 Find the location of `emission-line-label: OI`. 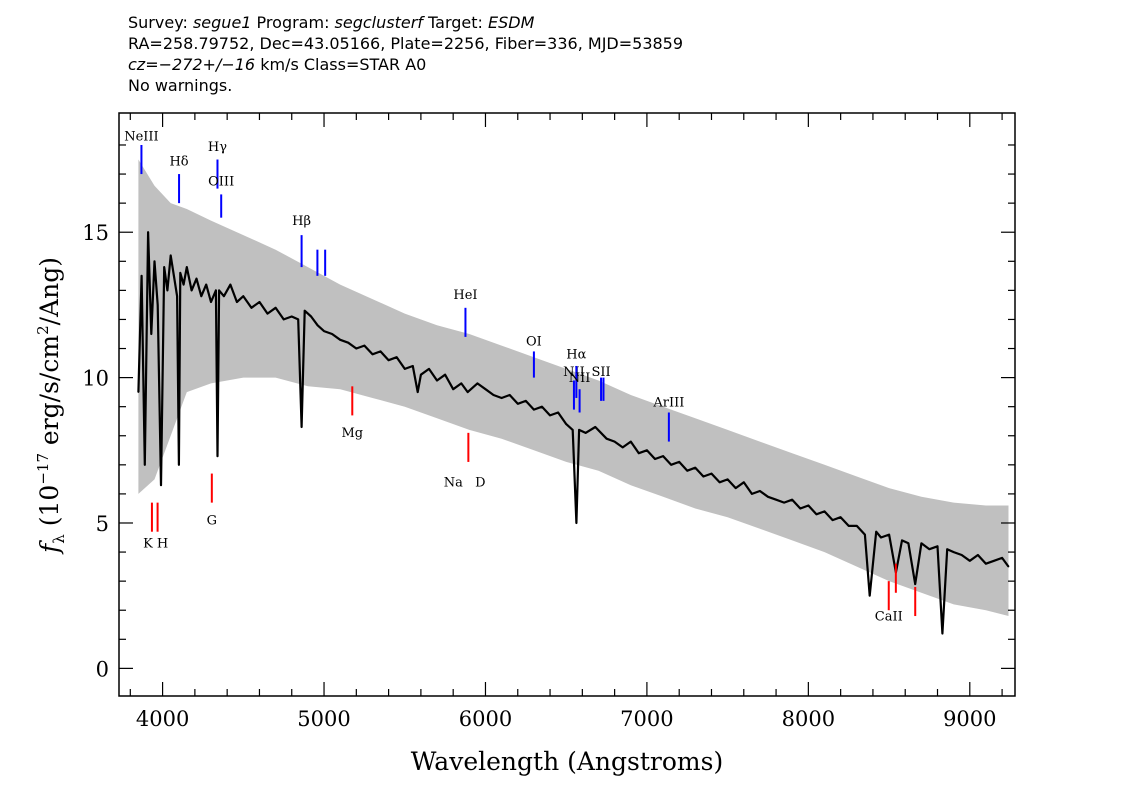

emission-line-label: OI is located at coordinates (534, 342).